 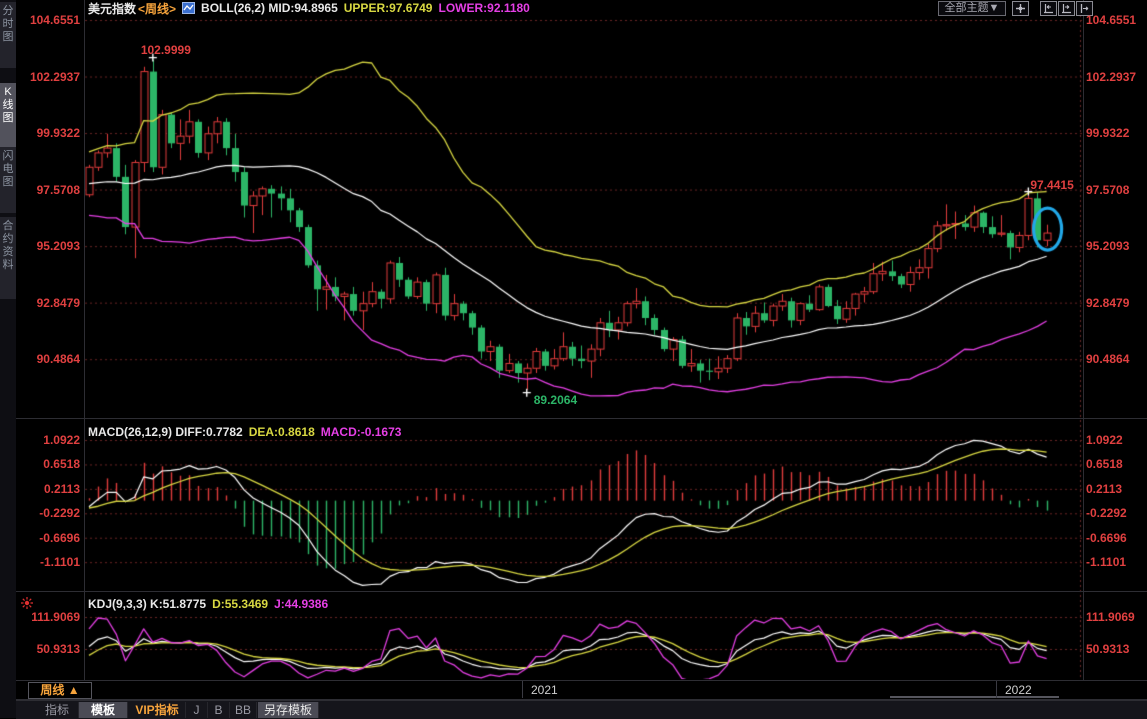 I want to click on macd-value: MACD:-0.1673, so click(x=361, y=432).